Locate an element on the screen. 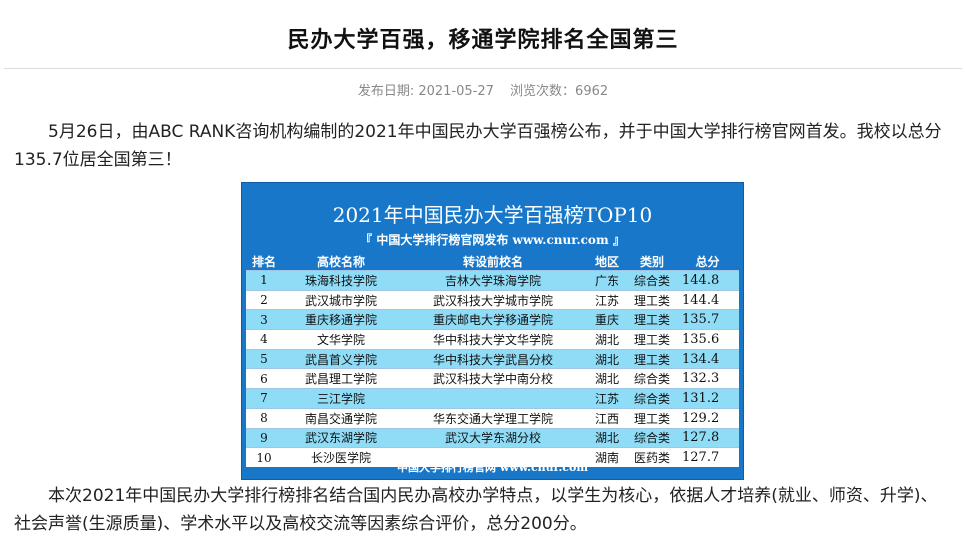  cell-rank: 4 is located at coordinates (264, 339).